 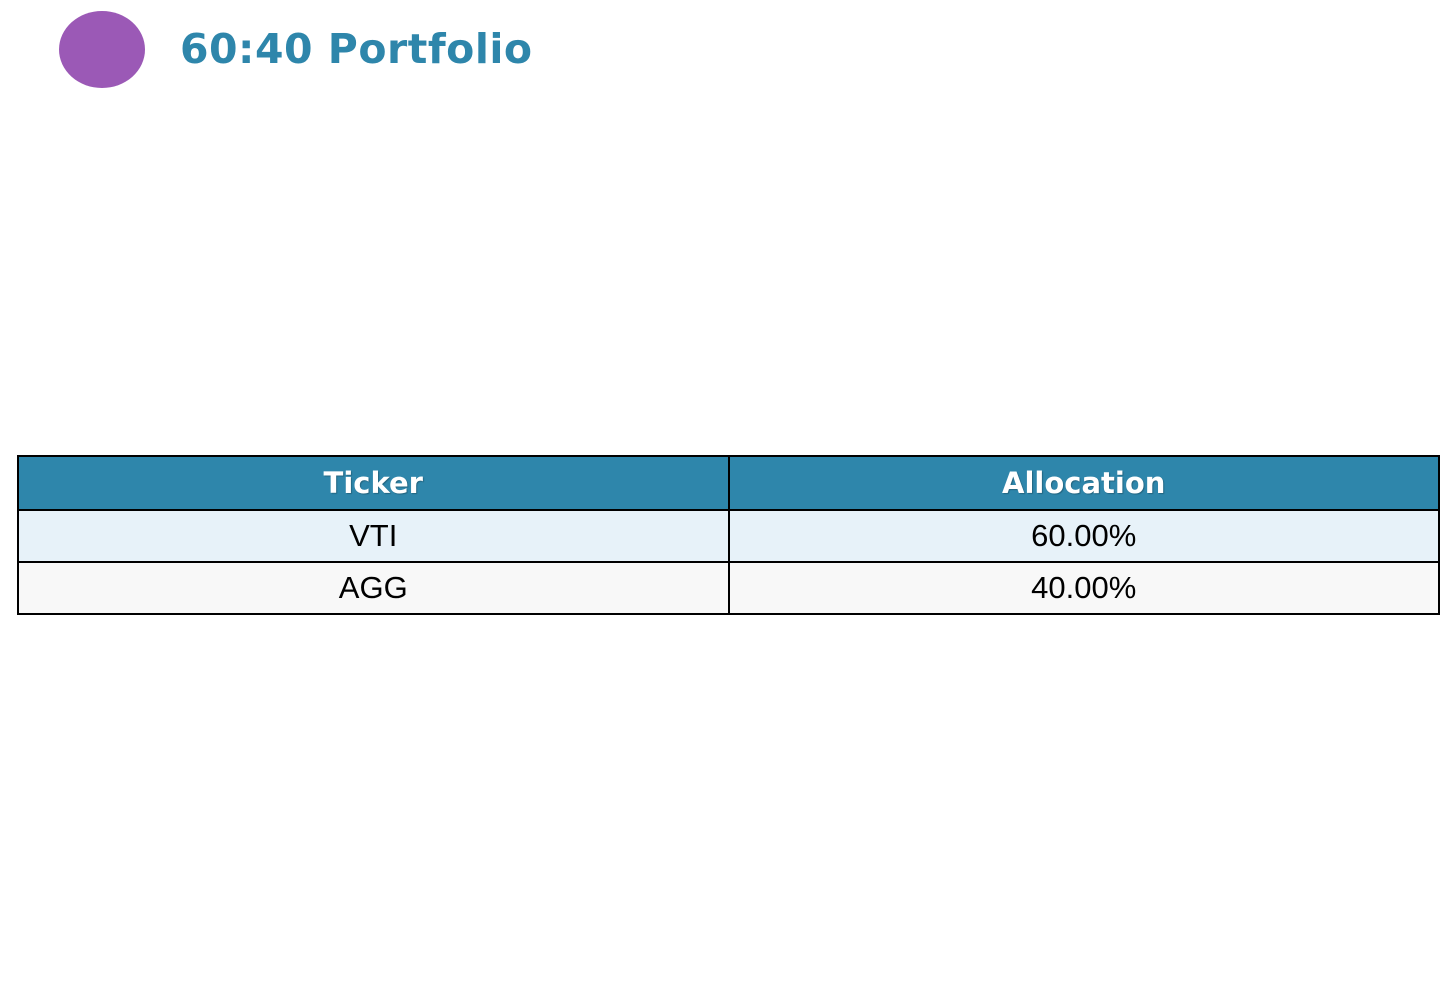 I want to click on column-header-ticker: Ticker, so click(x=373, y=483).